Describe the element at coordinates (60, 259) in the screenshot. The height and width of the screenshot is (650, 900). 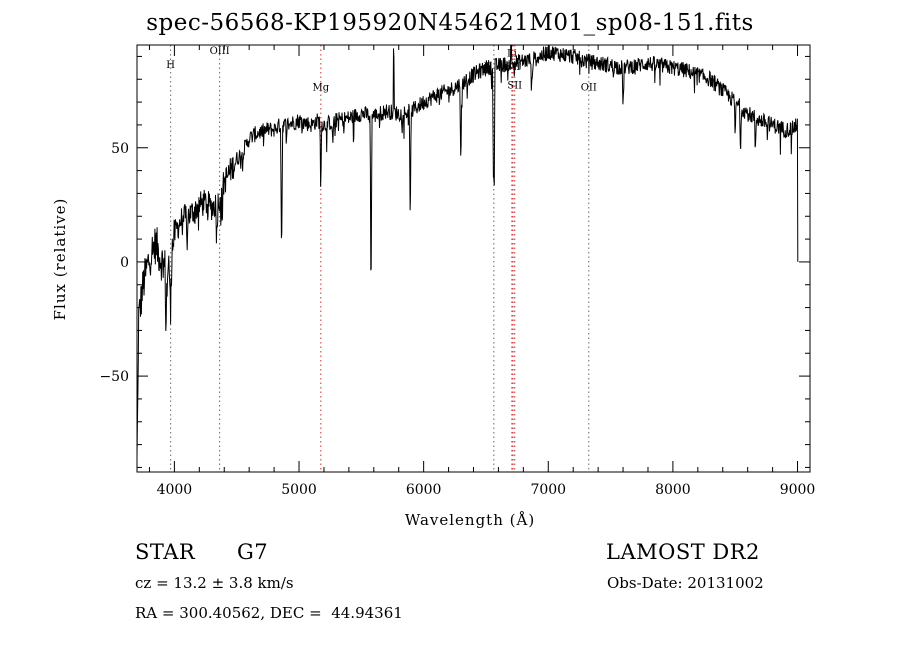
I see `y-axis-label: Flux (relative)` at that location.